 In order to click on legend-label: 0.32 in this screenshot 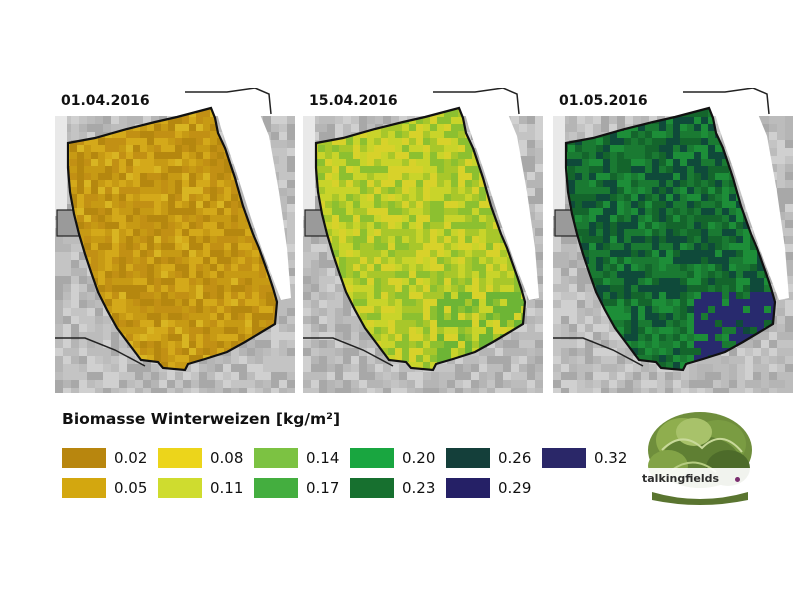, I will do `click(611, 458)`.